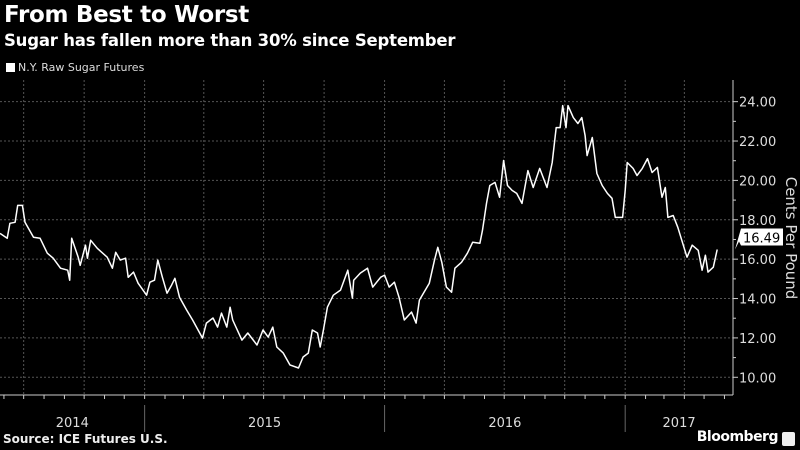 The width and height of the screenshot is (800, 450). I want to click on y-tick-label: 24.00, so click(757, 103).